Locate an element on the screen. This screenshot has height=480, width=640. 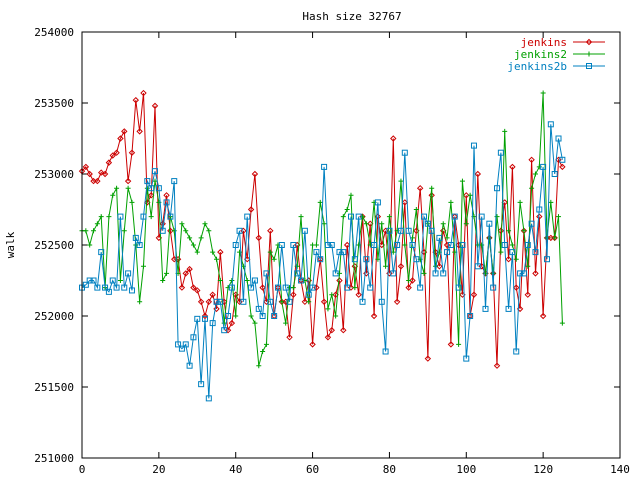
x-tick-label: 80 is located at coordinates (389, 469).